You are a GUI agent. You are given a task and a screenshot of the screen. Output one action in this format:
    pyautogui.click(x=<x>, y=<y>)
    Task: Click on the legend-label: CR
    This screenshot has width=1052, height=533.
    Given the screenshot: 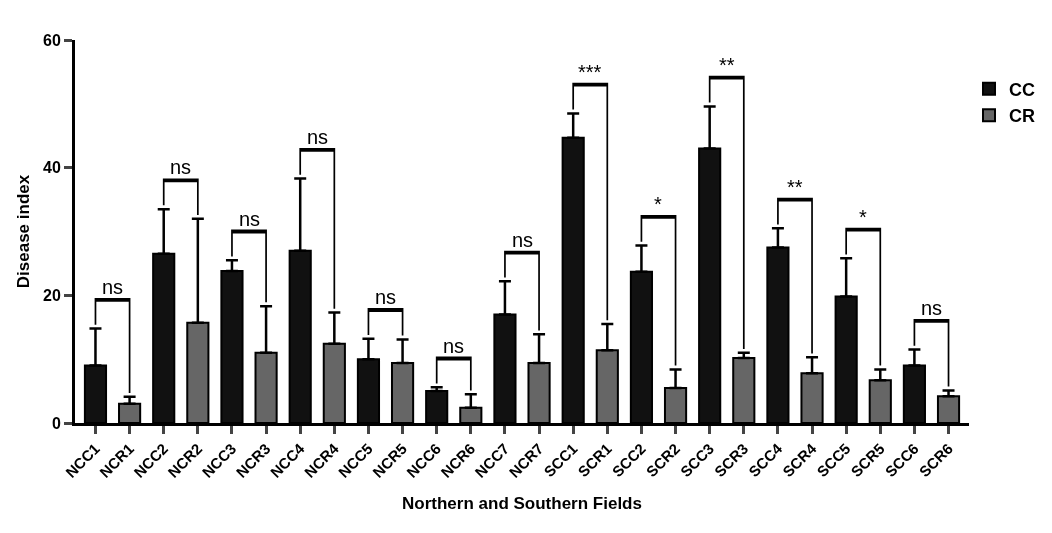 What is the action you would take?
    pyautogui.click(x=1022, y=116)
    